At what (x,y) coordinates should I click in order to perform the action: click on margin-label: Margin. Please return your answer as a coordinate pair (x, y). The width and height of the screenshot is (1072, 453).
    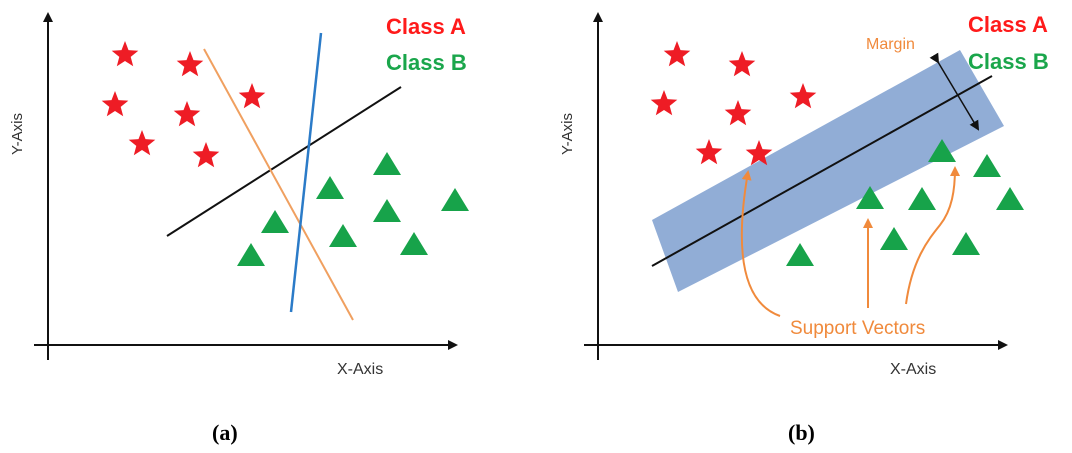
    Looking at the image, I should click on (890, 44).